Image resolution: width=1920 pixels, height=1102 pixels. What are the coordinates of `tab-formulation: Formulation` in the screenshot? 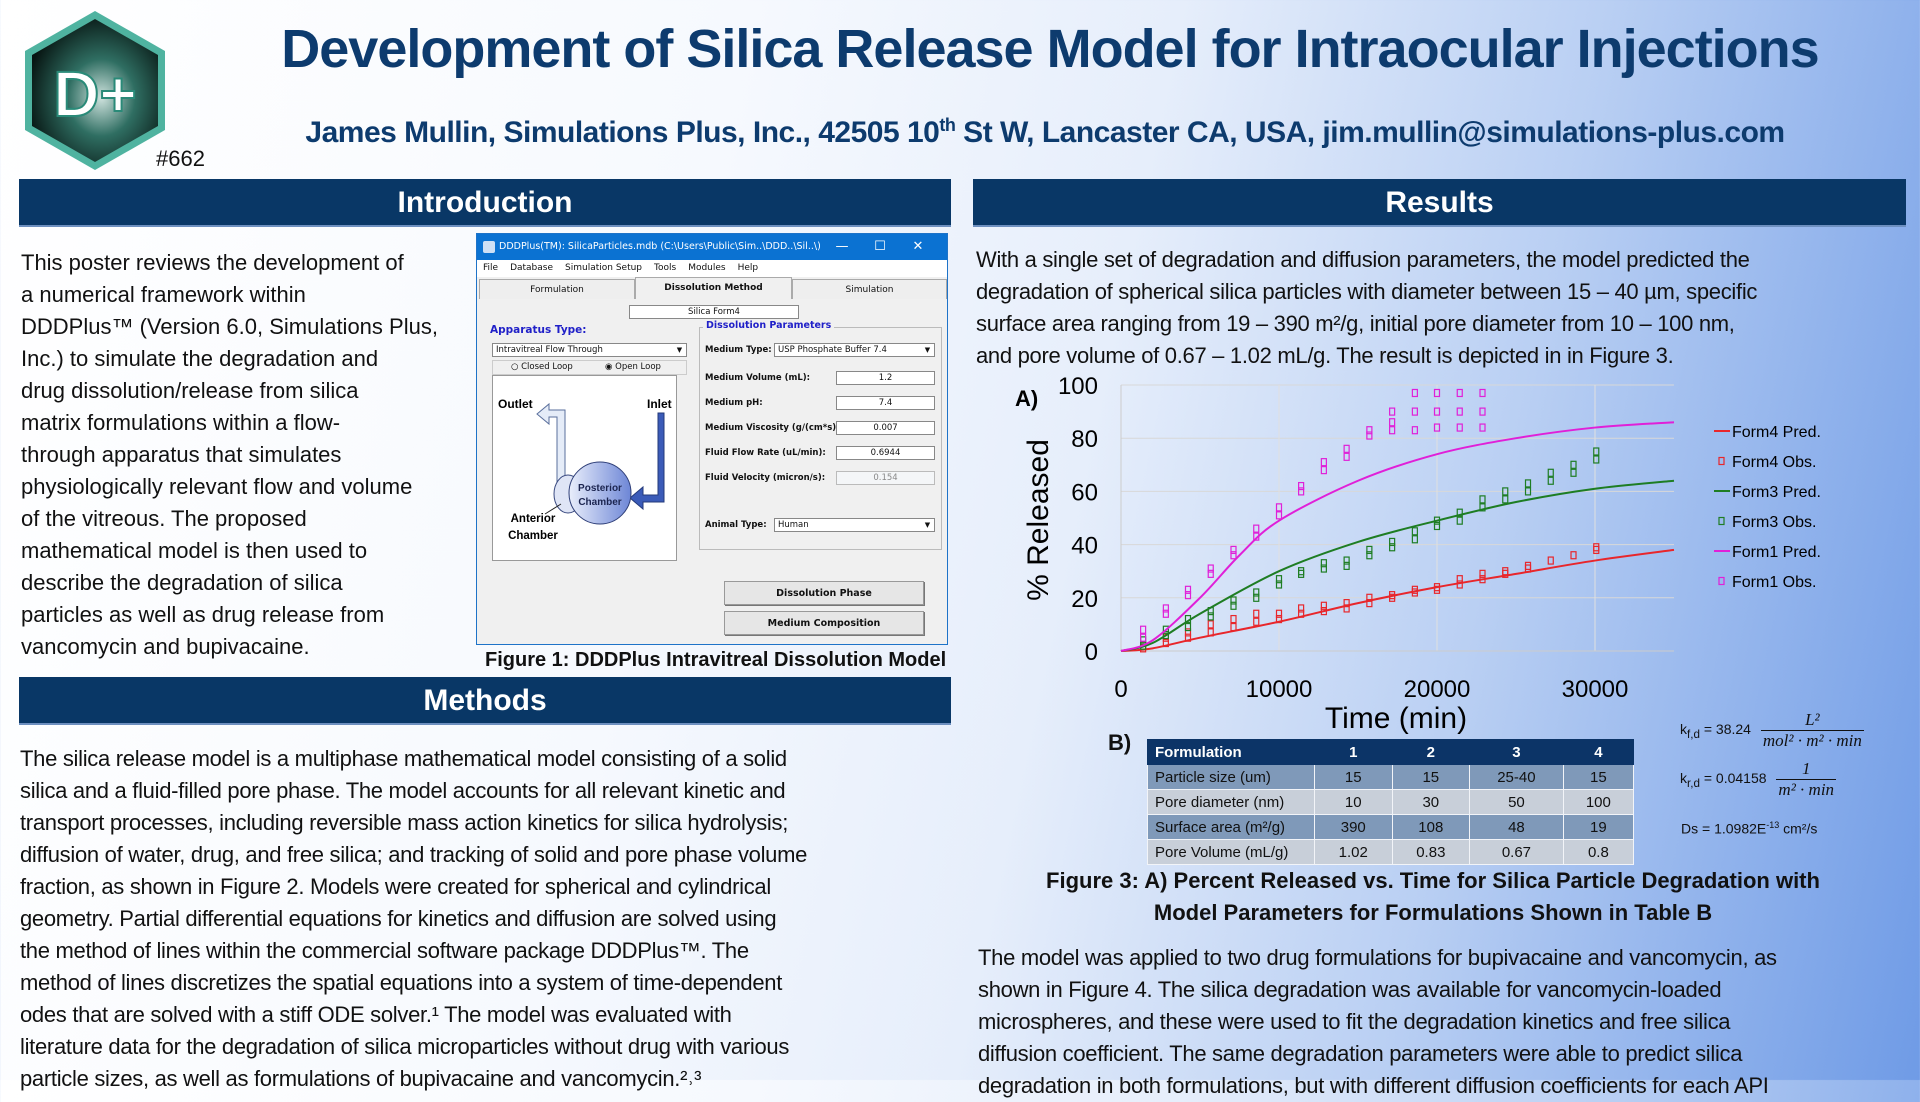 It's located at (557, 289).